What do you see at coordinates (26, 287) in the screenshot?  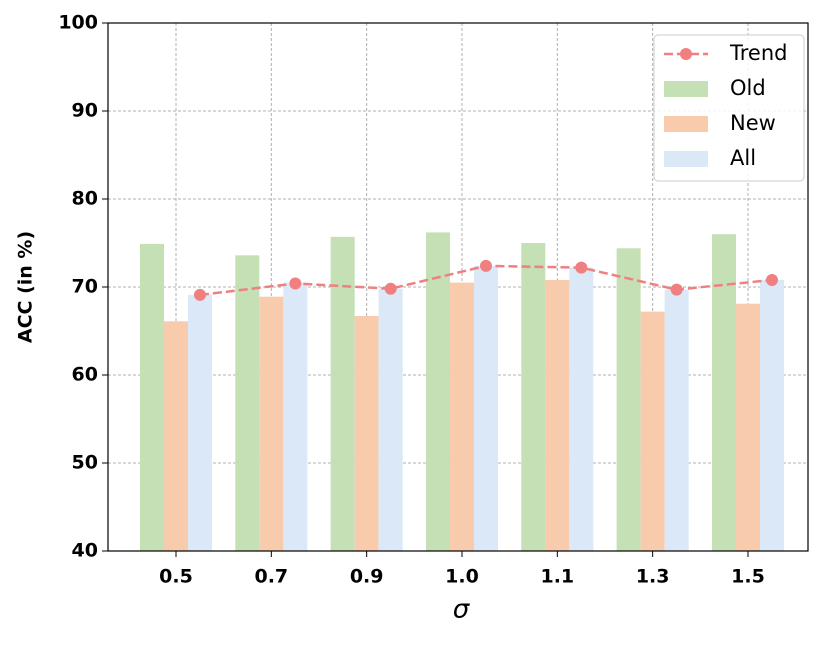 I see `y-axis-label: ACC (in %)` at bounding box center [26, 287].